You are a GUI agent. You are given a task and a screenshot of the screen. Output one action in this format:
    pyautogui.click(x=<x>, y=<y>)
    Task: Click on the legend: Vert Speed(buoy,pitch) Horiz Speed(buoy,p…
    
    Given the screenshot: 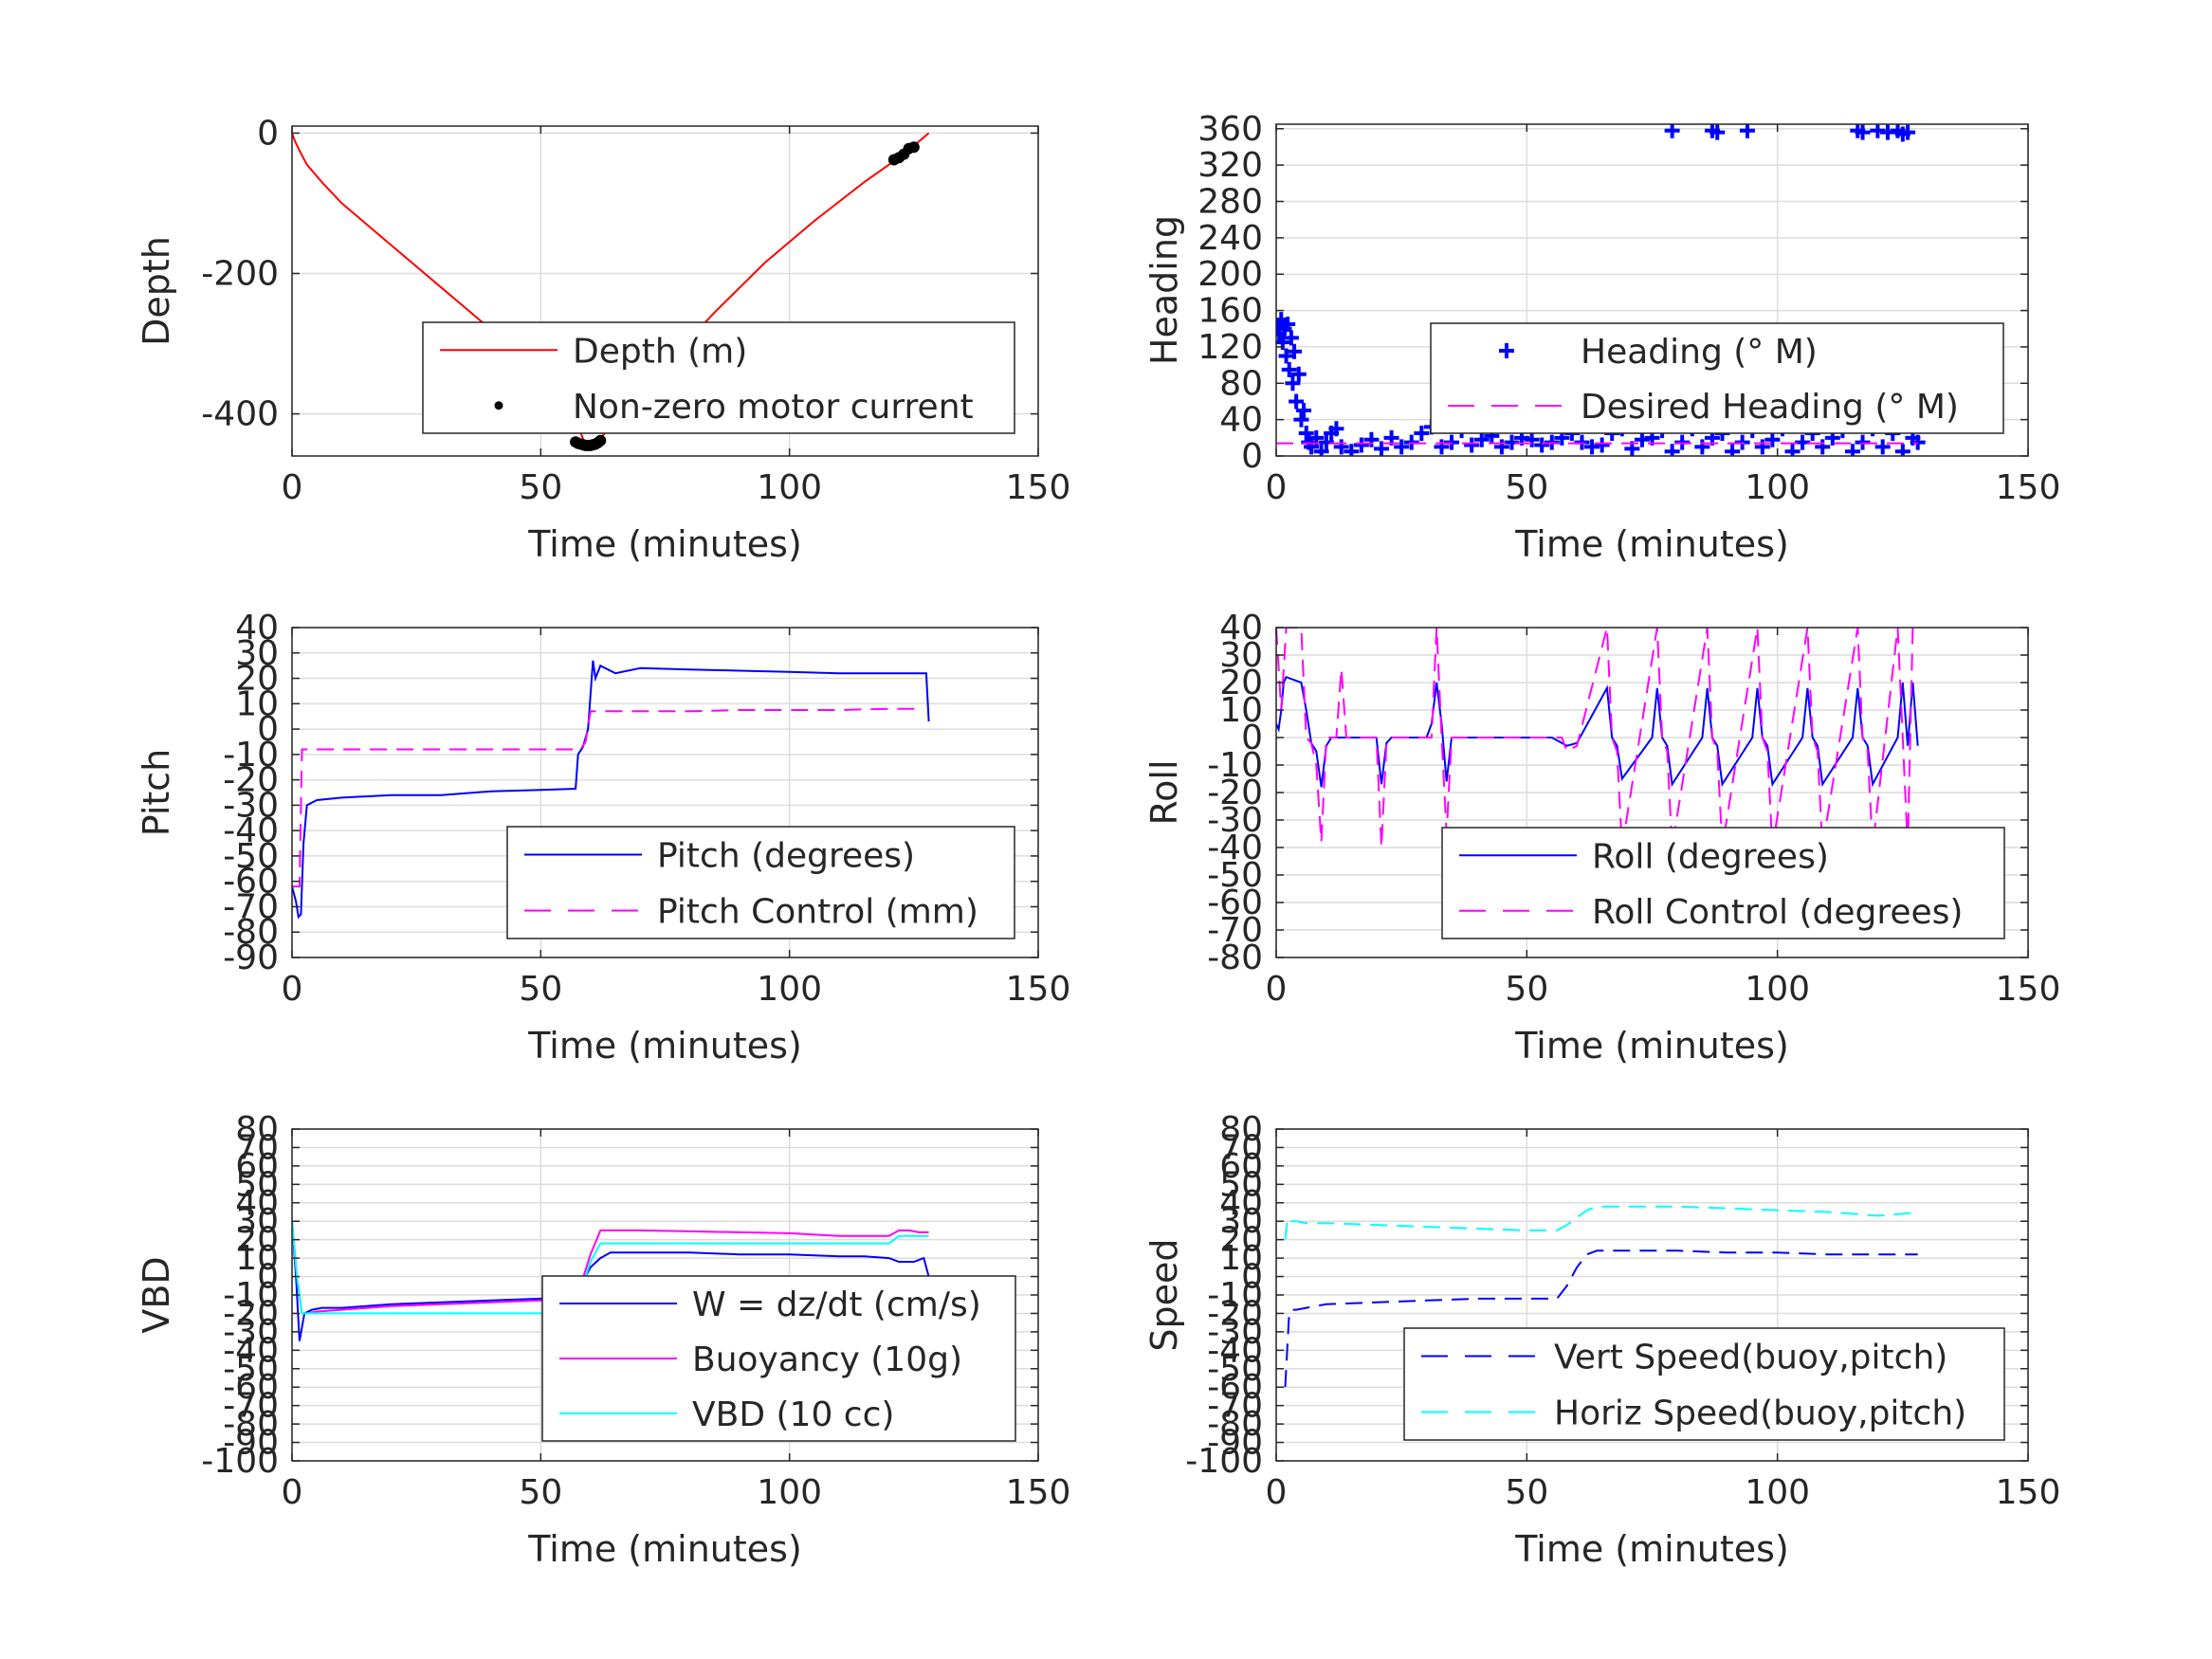 What is the action you would take?
    pyautogui.click(x=1704, y=1384)
    